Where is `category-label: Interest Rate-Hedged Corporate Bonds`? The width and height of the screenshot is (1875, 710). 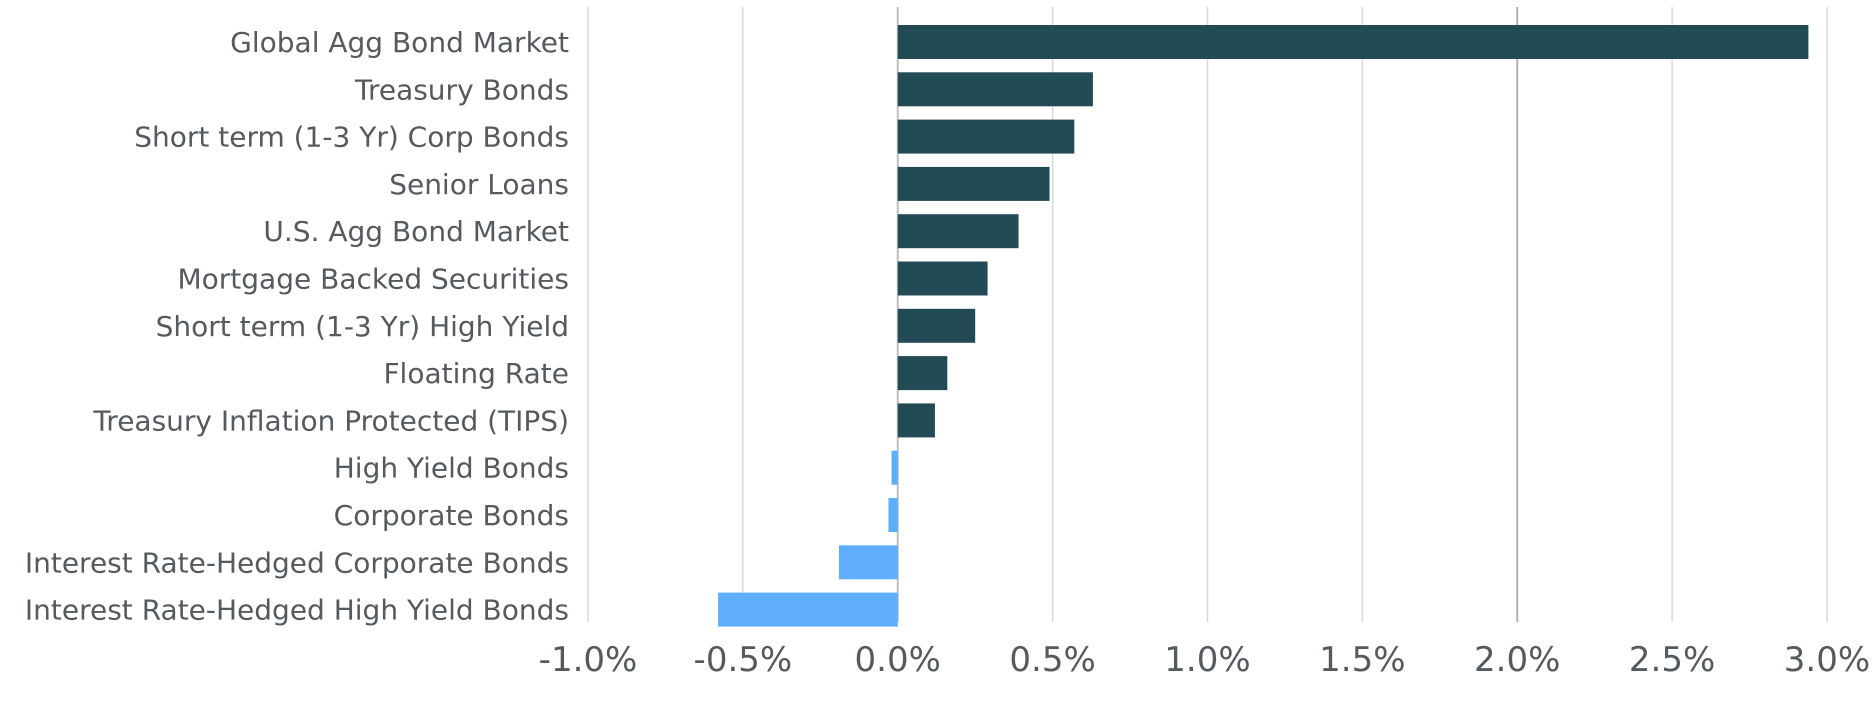 category-label: Interest Rate-Hedged Corporate Bonds is located at coordinates (297, 562).